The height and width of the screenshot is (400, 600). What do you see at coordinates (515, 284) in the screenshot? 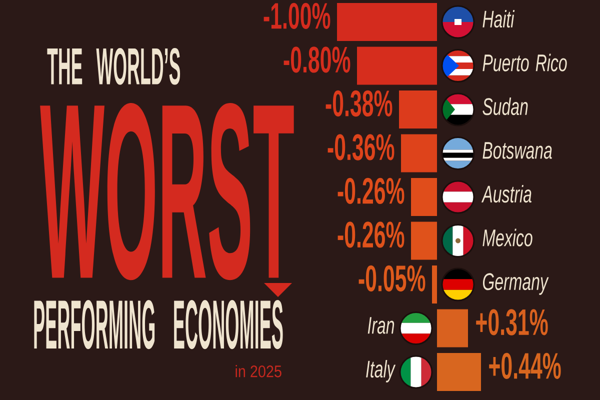
I see `y-tick-label: Germany` at bounding box center [515, 284].